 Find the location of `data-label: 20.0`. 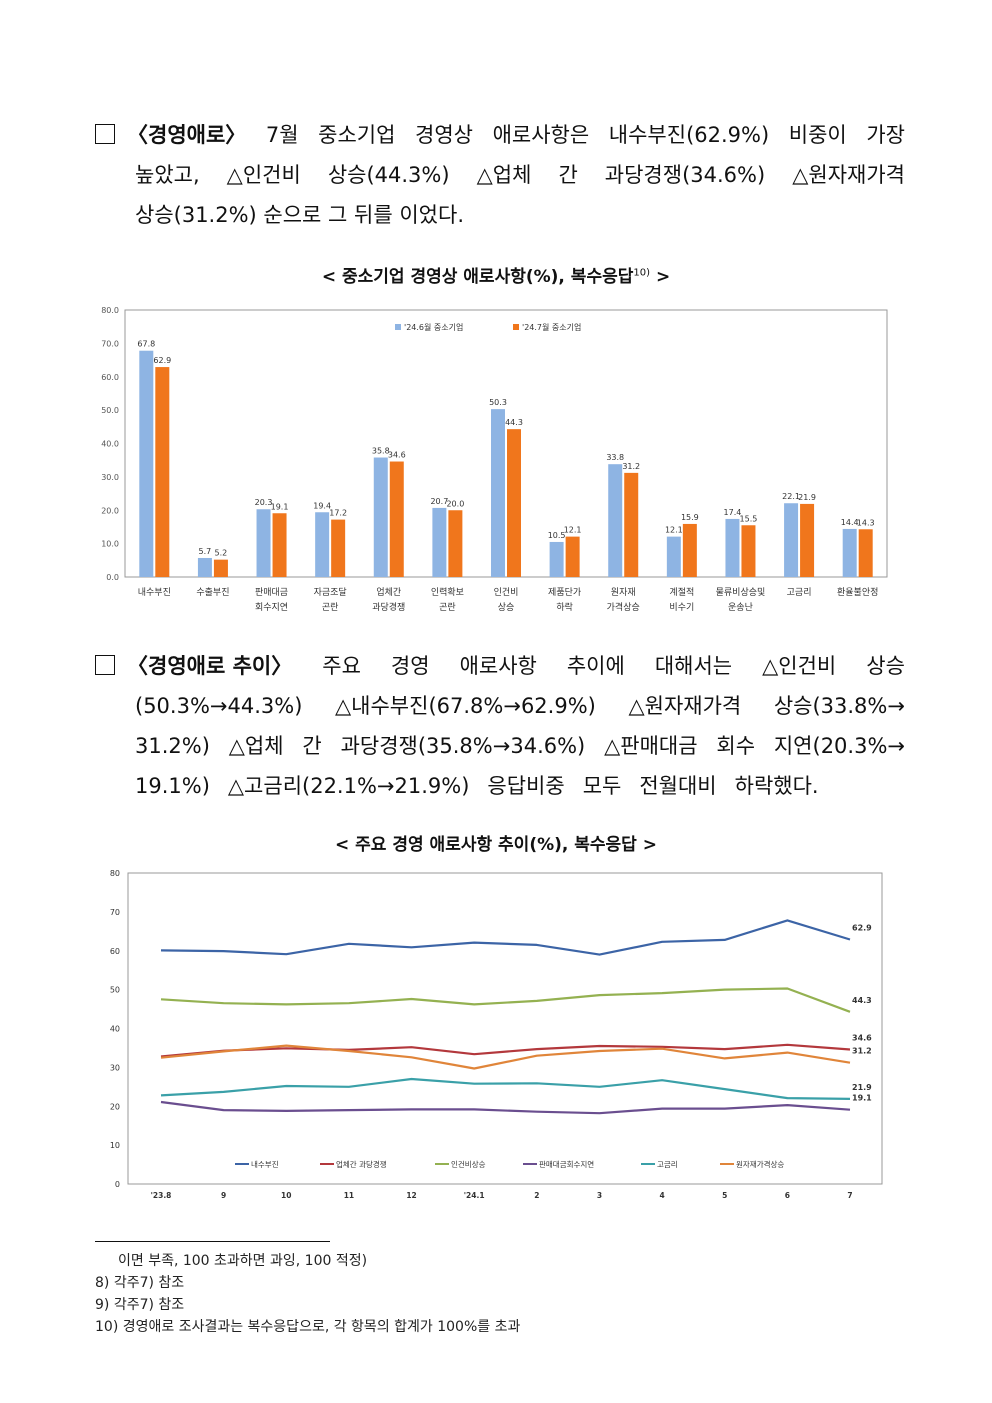

data-label: 20.0 is located at coordinates (455, 503).